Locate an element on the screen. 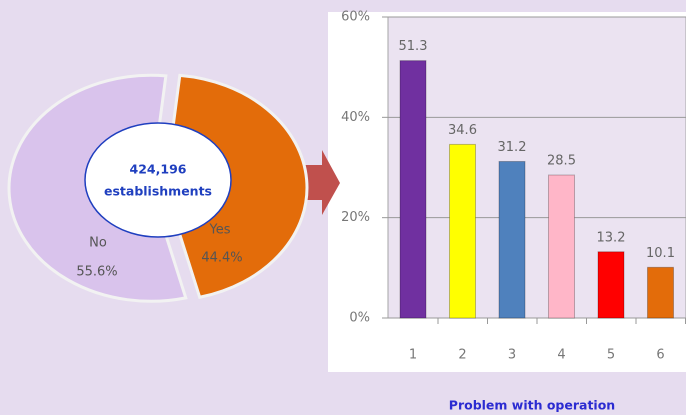 The image size is (686, 415). slice-category: Yes is located at coordinates (220, 230).